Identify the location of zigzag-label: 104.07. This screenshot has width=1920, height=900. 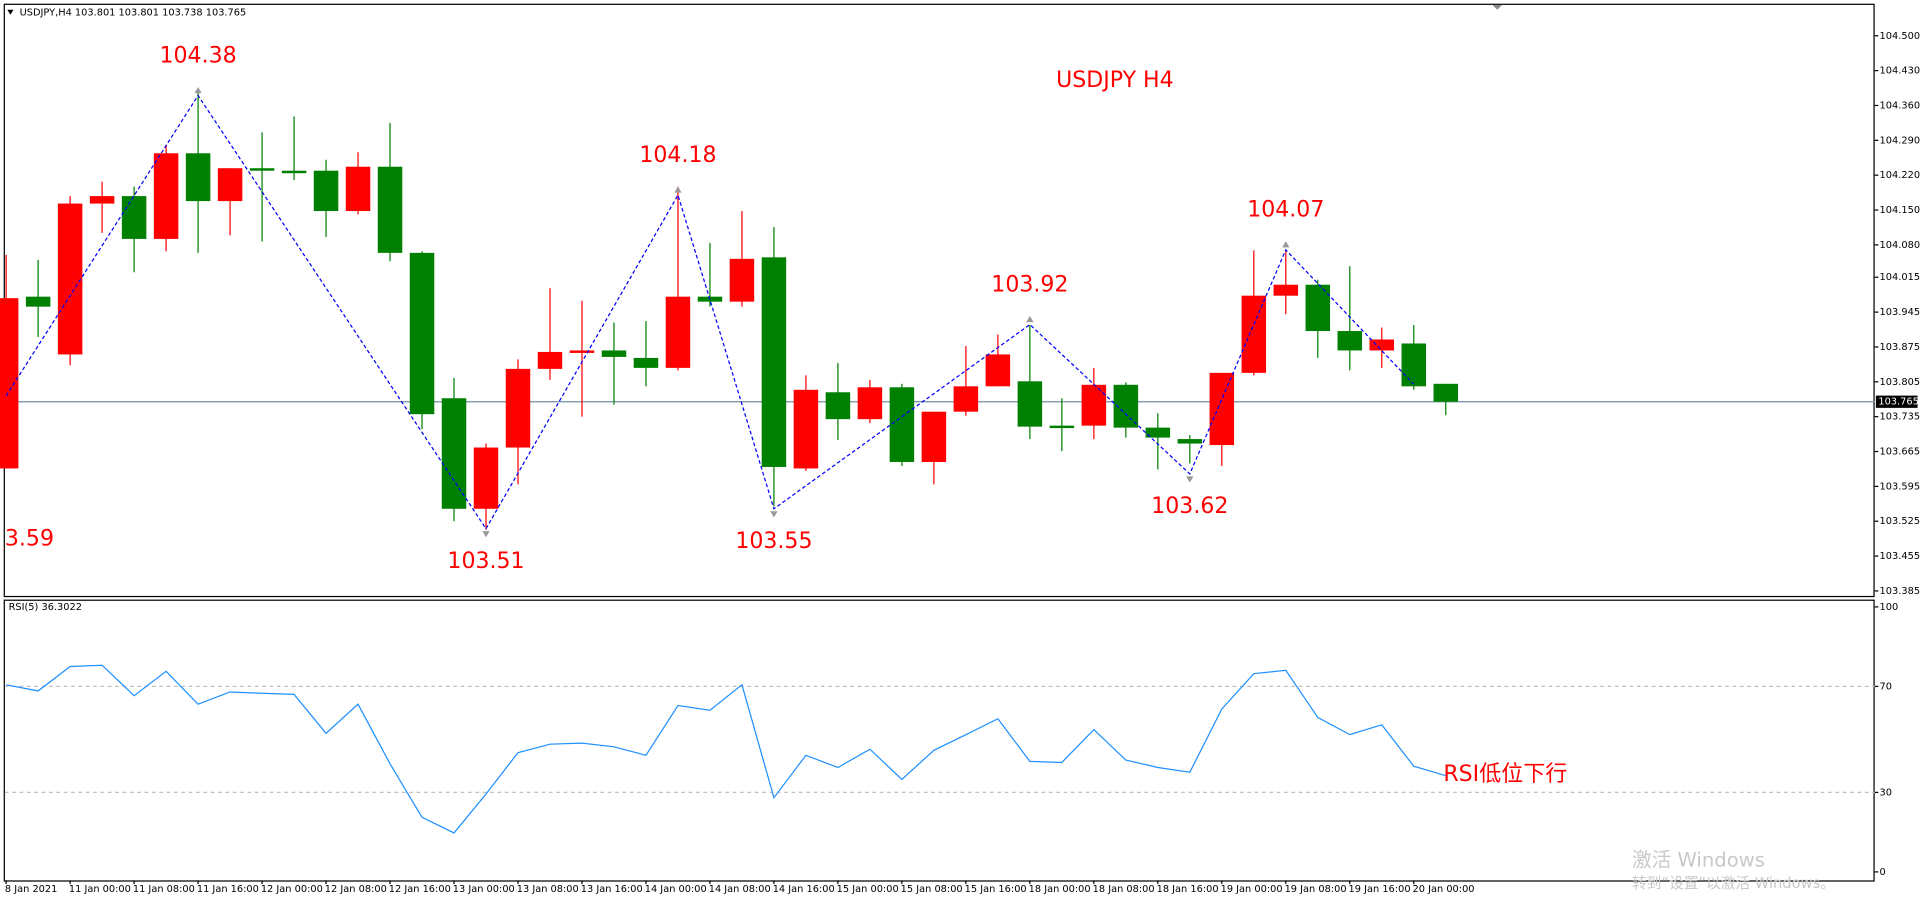
(1285, 210).